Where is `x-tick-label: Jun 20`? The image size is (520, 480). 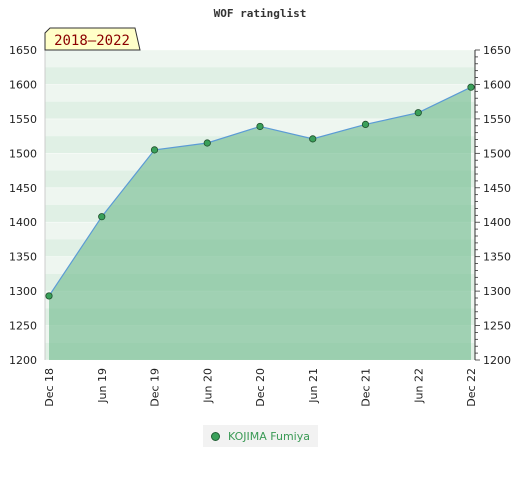
x-tick-label: Jun 20 is located at coordinates (207, 386).